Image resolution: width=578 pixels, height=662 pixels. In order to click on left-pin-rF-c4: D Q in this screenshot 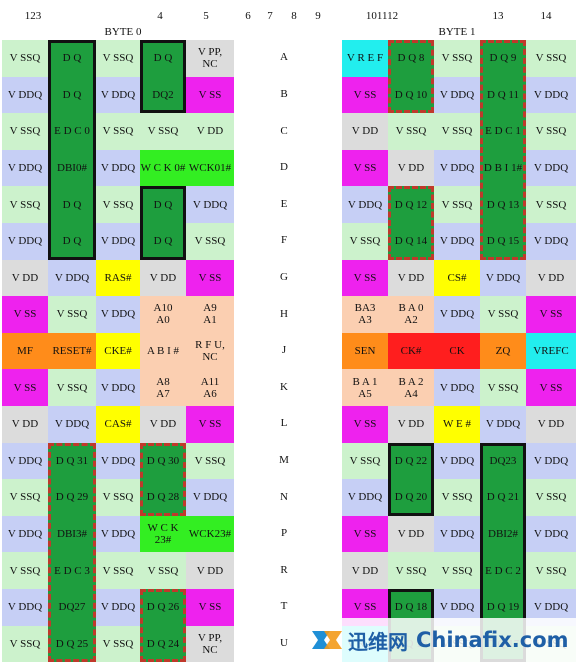, I will do `click(163, 241)`.